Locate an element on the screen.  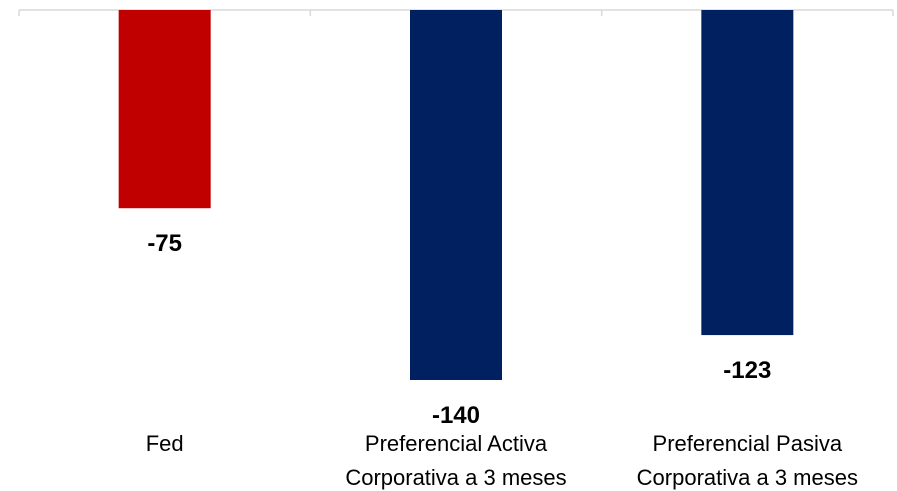
data-label-1: -75 is located at coordinates (164, 243).